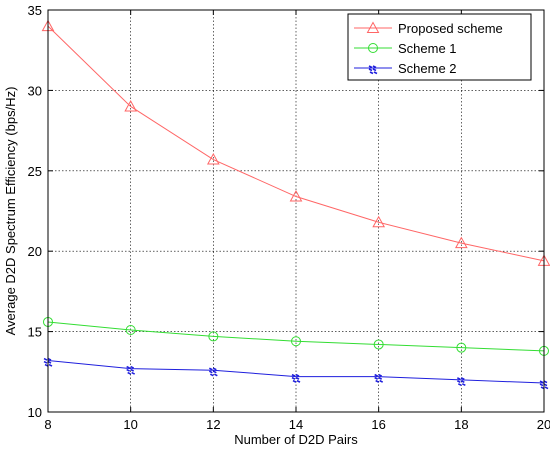  Describe the element at coordinates (427, 48) in the screenshot. I see `legend-label: Scheme 1` at that location.